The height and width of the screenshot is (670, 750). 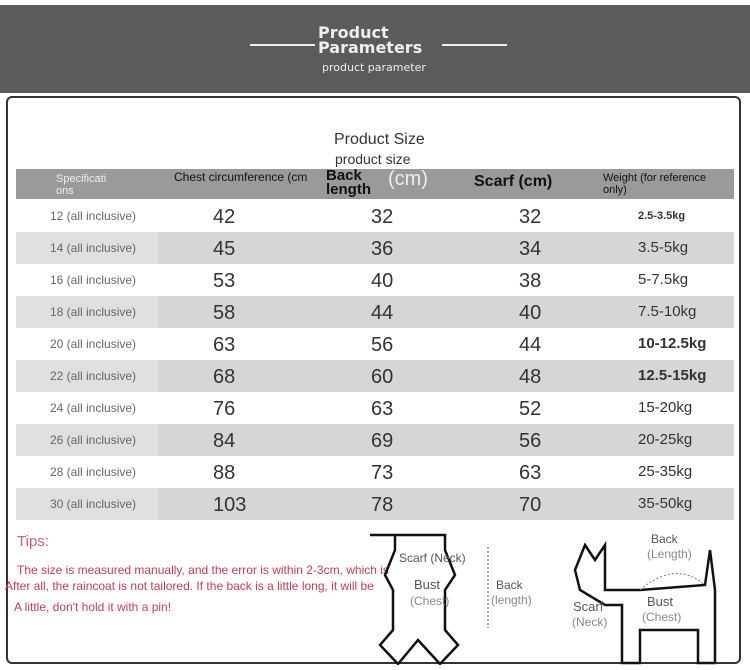 What do you see at coordinates (669, 554) in the screenshot?
I see `label-dog-length: (Length)` at bounding box center [669, 554].